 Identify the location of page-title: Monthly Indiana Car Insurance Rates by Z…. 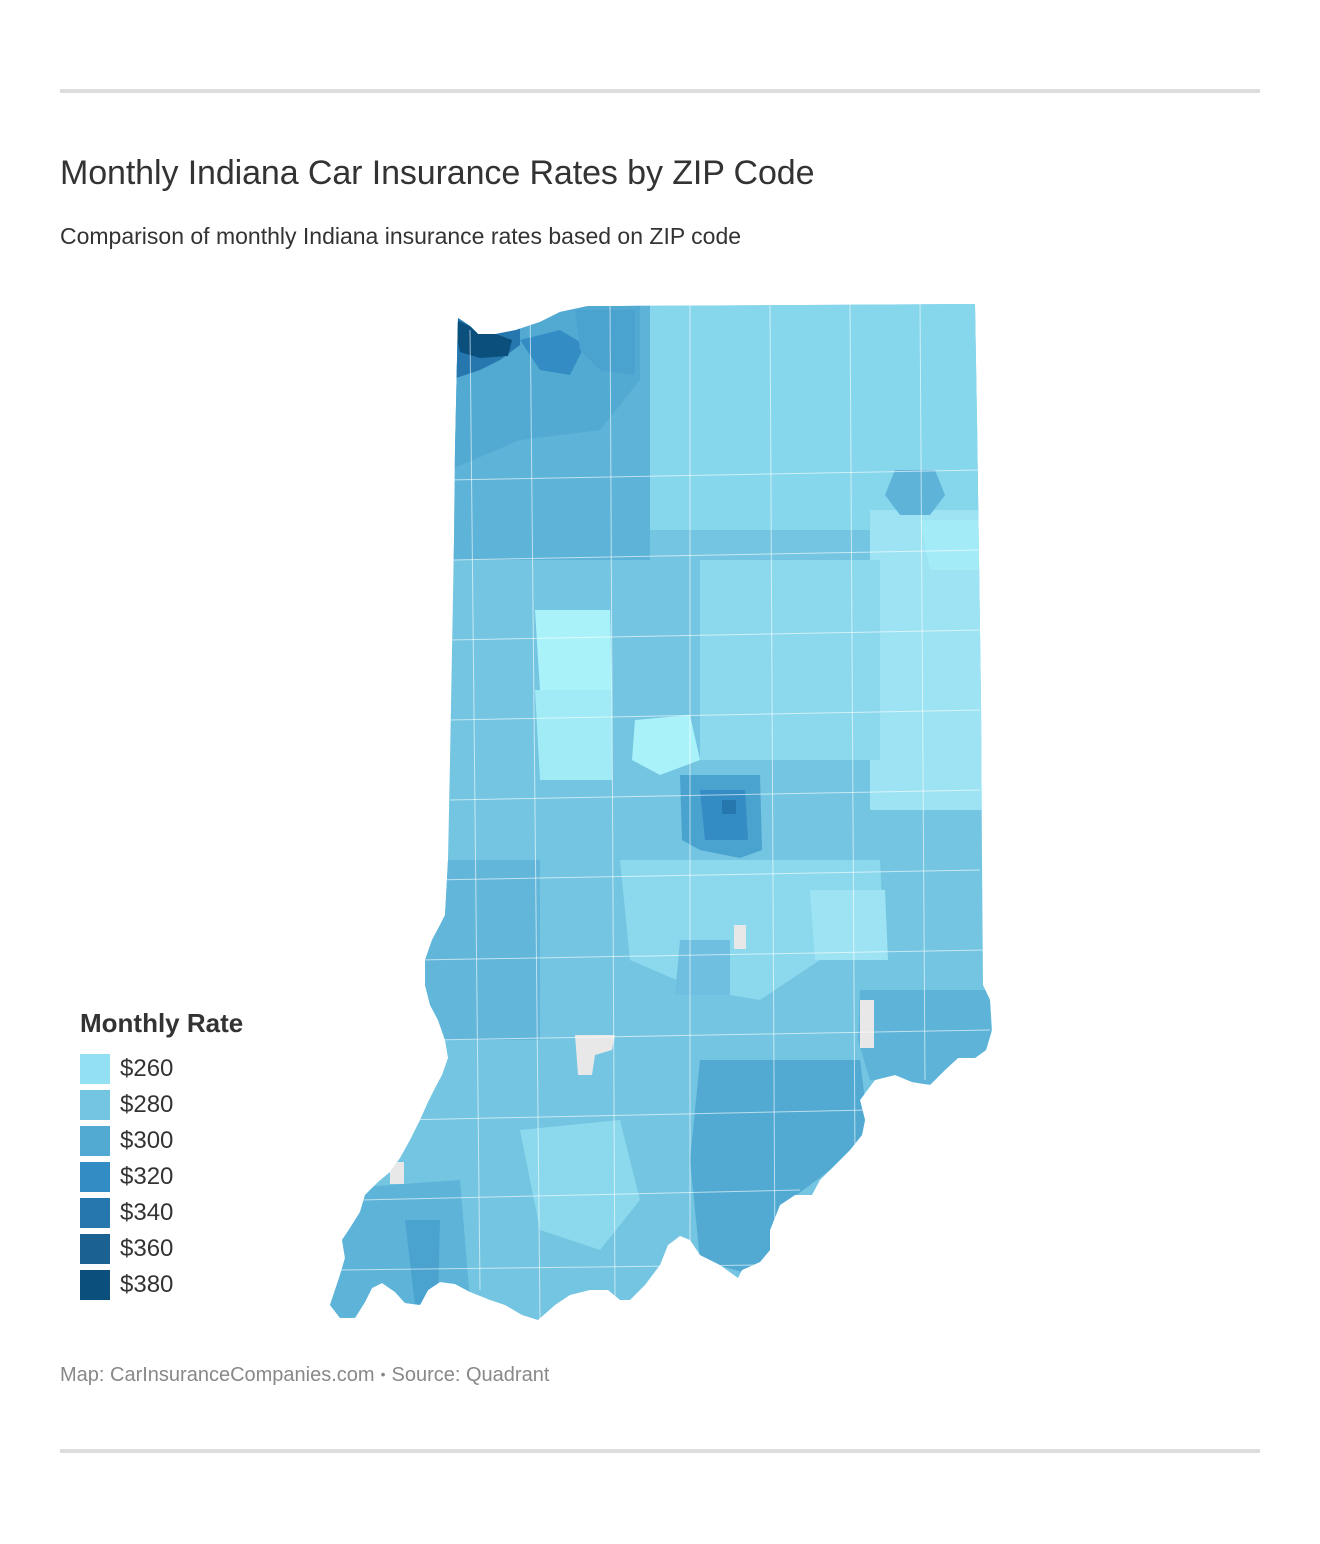
(437, 173).